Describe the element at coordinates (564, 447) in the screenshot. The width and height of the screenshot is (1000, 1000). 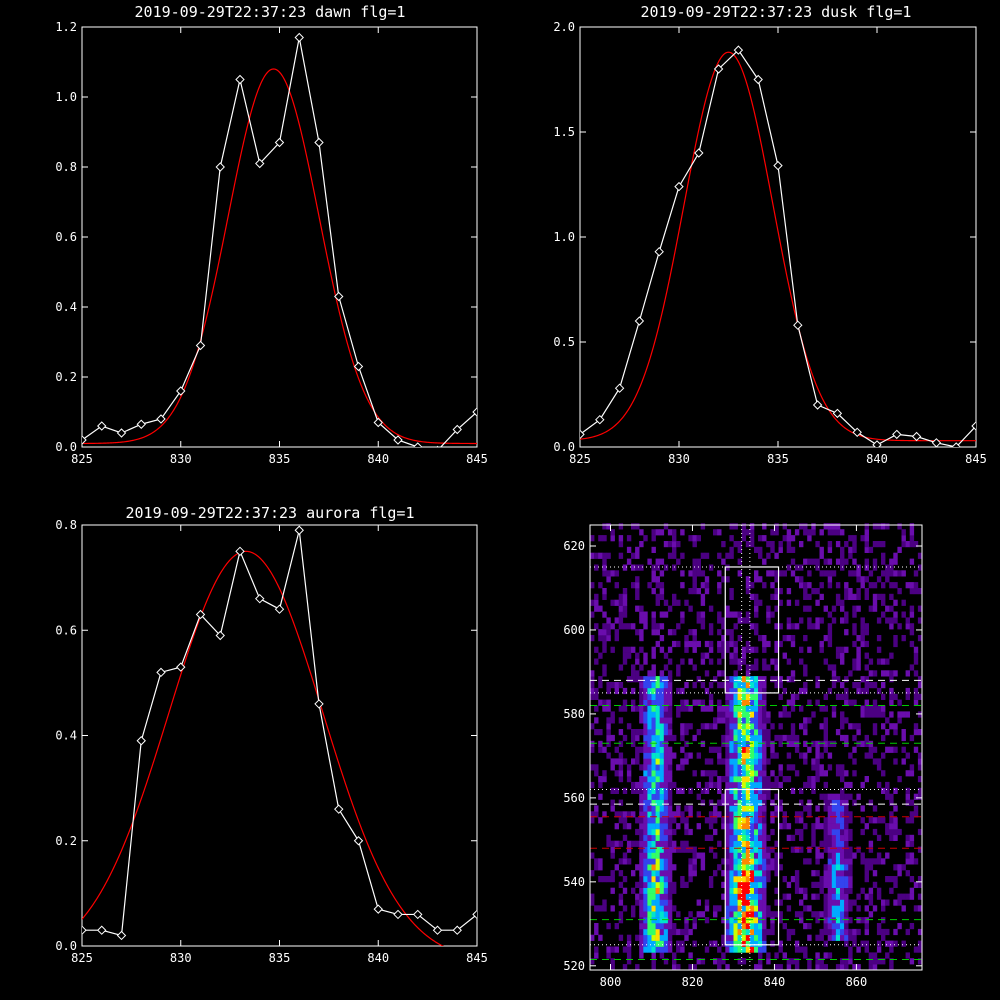
I see `dusk-y-tick-label: 0.0` at that location.